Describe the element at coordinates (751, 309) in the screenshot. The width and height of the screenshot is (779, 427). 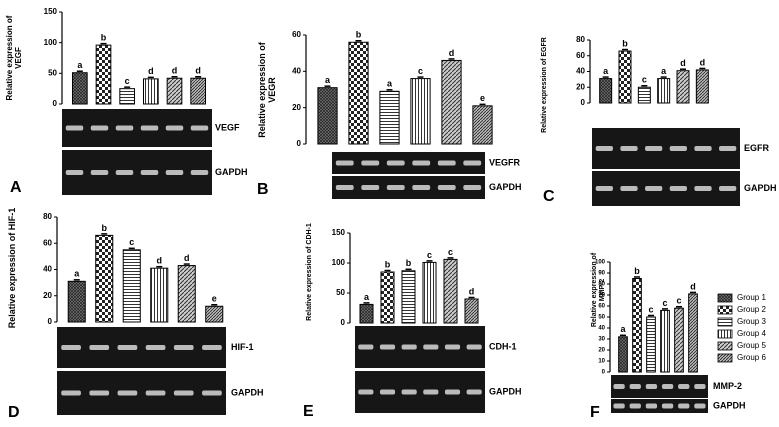
I see `legend-label: Group 2` at that location.